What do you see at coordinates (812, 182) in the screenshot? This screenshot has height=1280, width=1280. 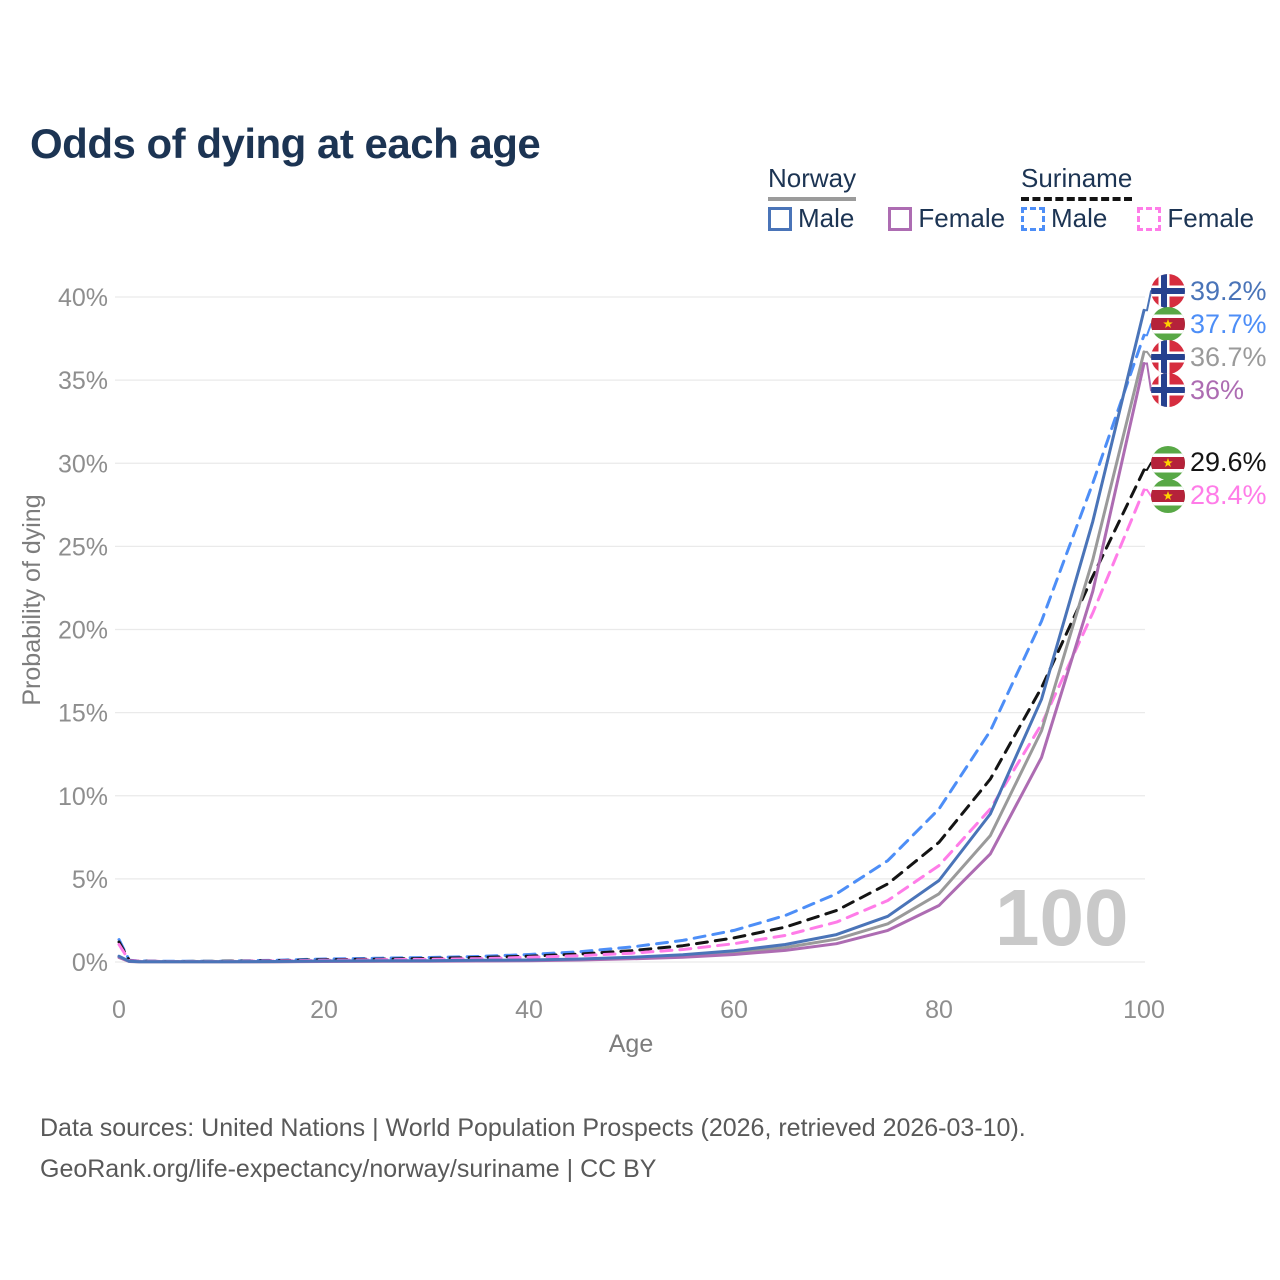 I see `legend-group-norway: Norway` at bounding box center [812, 182].